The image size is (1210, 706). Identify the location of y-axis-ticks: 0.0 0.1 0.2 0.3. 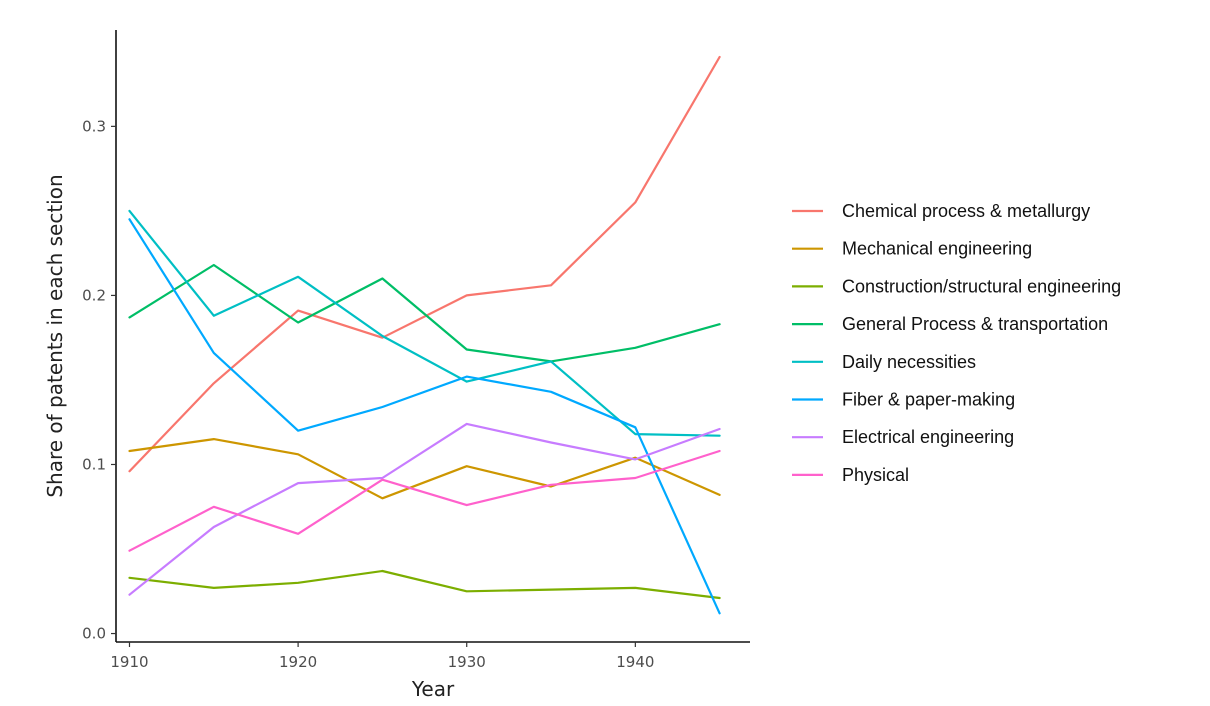
(99, 379).